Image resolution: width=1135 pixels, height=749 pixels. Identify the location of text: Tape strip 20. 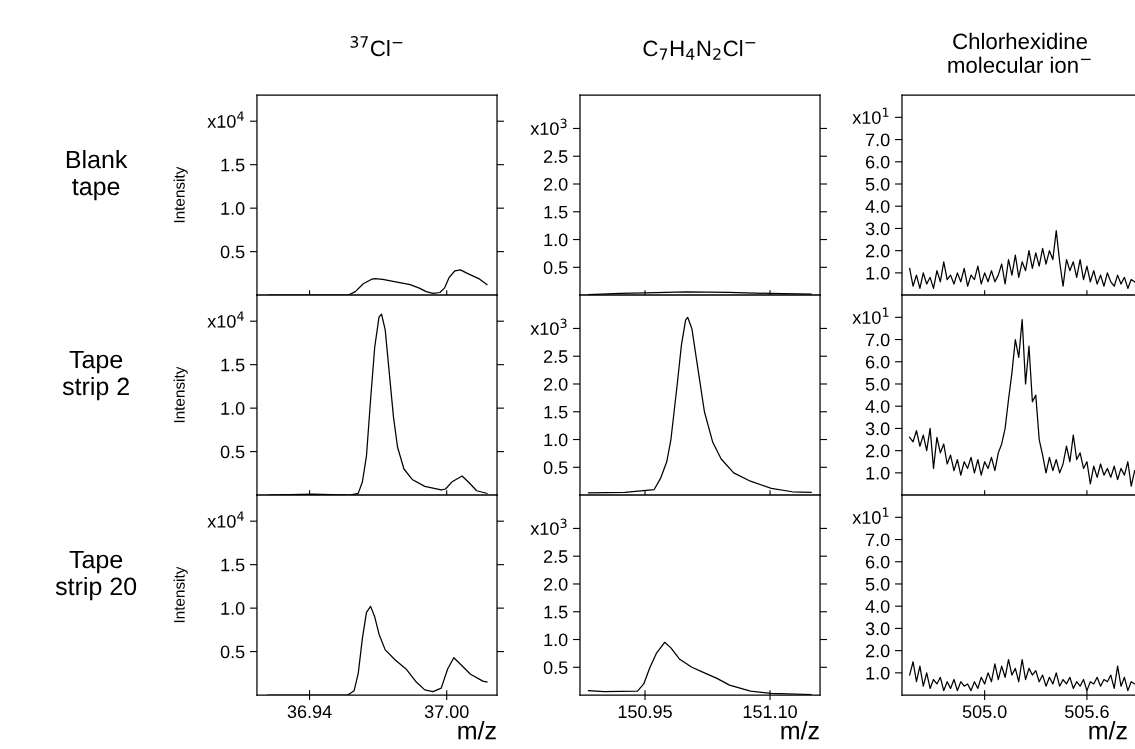
(96, 575).